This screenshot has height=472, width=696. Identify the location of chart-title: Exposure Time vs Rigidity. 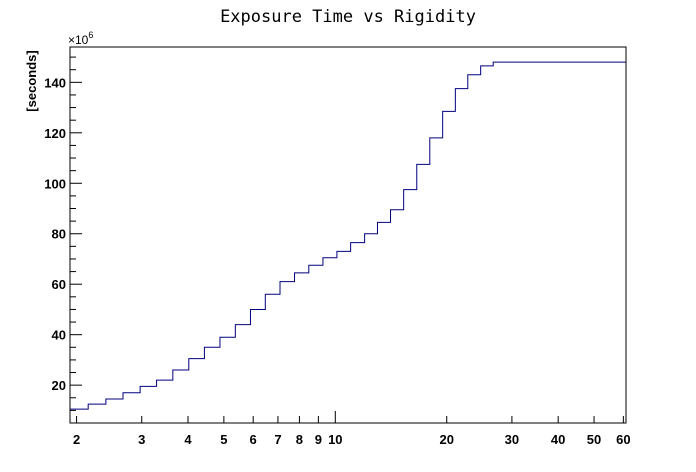
(348, 17).